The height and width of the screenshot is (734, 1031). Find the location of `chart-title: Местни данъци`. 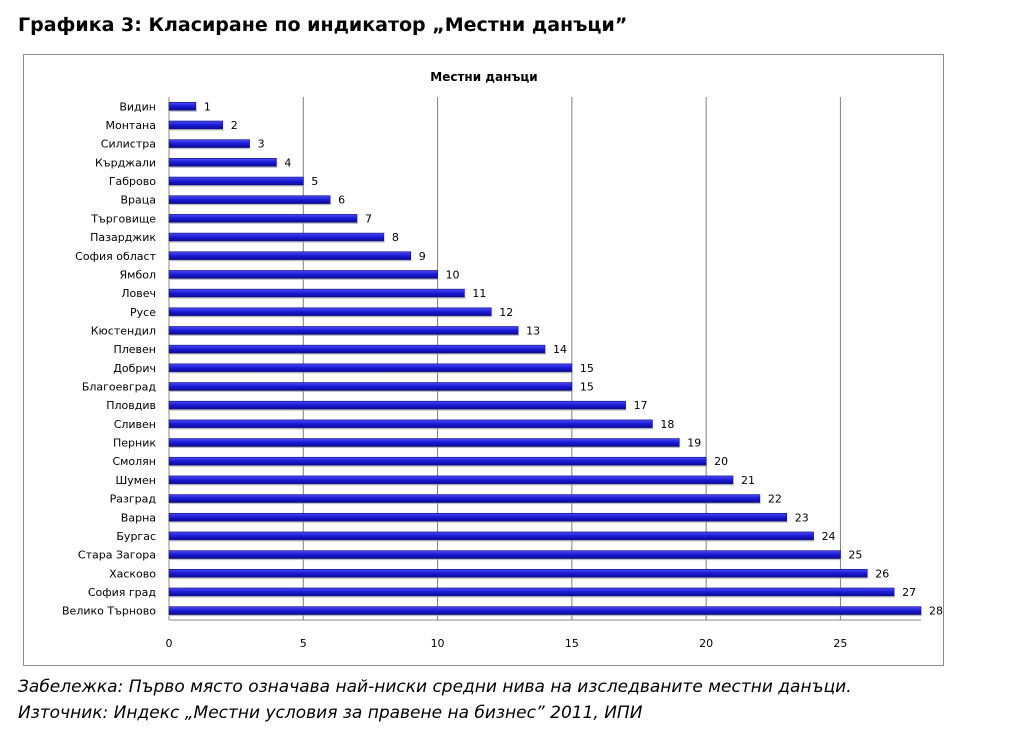

chart-title: Местни данъци is located at coordinates (483, 77).